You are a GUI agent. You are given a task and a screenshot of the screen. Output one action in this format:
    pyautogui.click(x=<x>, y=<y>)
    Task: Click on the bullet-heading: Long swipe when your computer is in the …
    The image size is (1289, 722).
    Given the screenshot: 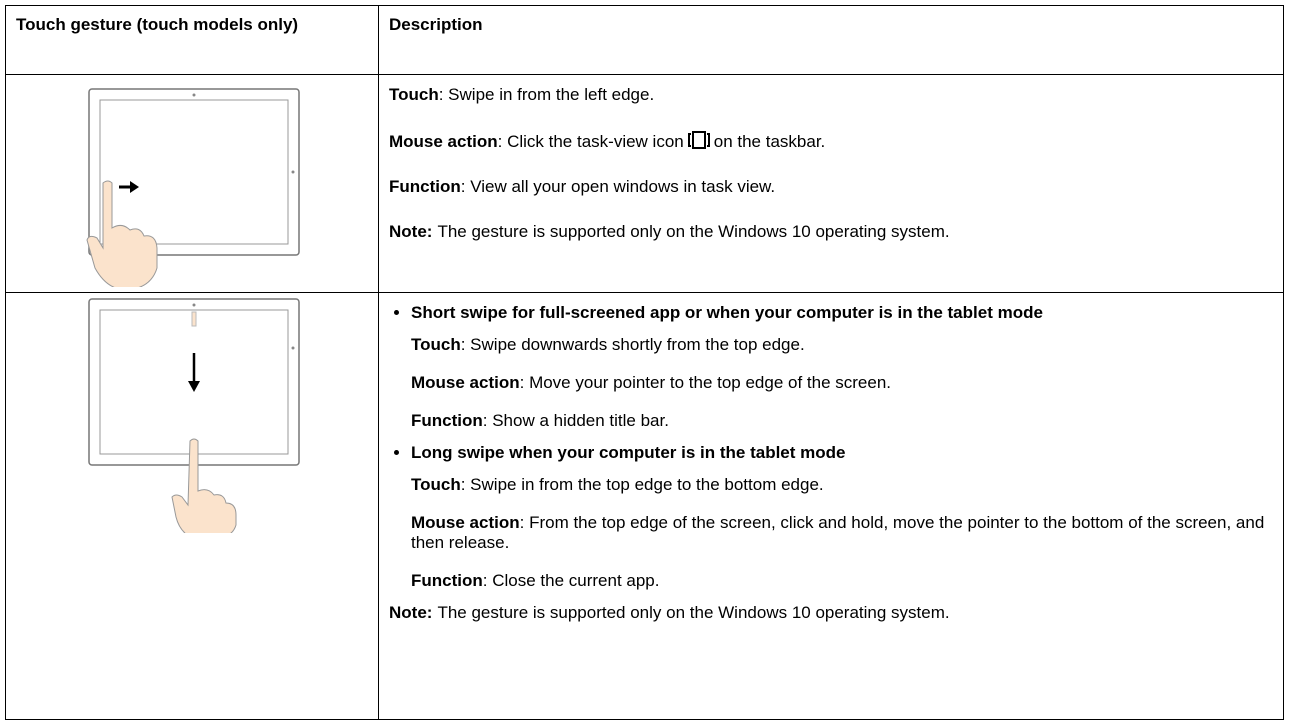 What is the action you would take?
    pyautogui.click(x=628, y=452)
    